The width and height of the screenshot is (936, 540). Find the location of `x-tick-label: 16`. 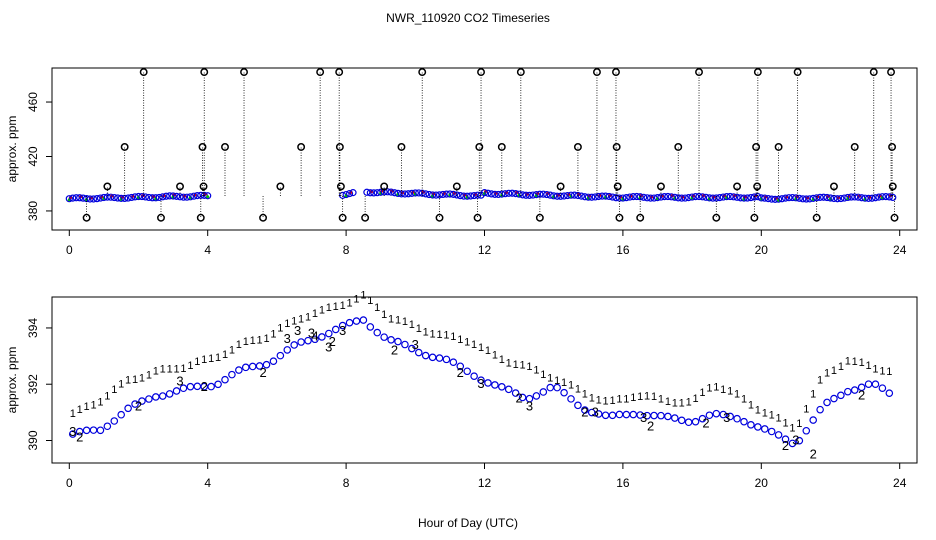

x-tick-label: 16 is located at coordinates (623, 483).